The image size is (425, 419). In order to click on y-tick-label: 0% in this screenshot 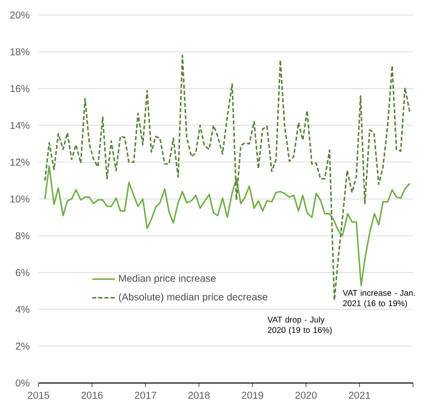, I will do `click(23, 383)`.